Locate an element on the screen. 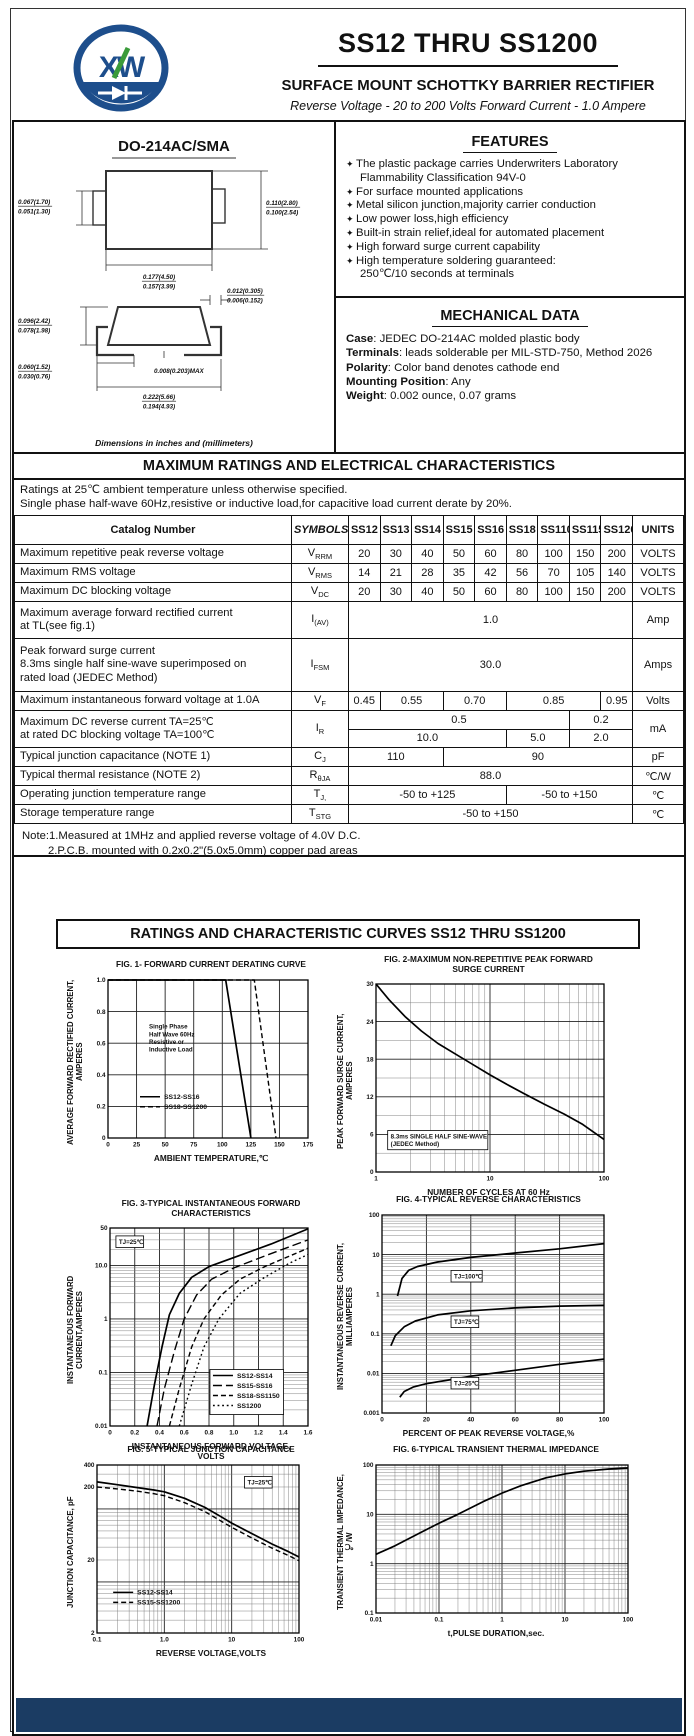  col-header-ss14: SS14 is located at coordinates (427, 530).